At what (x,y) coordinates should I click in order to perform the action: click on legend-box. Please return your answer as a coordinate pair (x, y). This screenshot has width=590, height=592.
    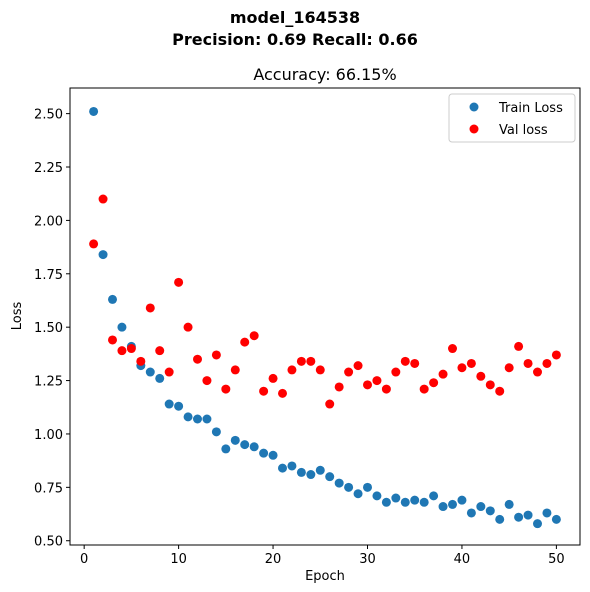
    Looking at the image, I should click on (512, 118).